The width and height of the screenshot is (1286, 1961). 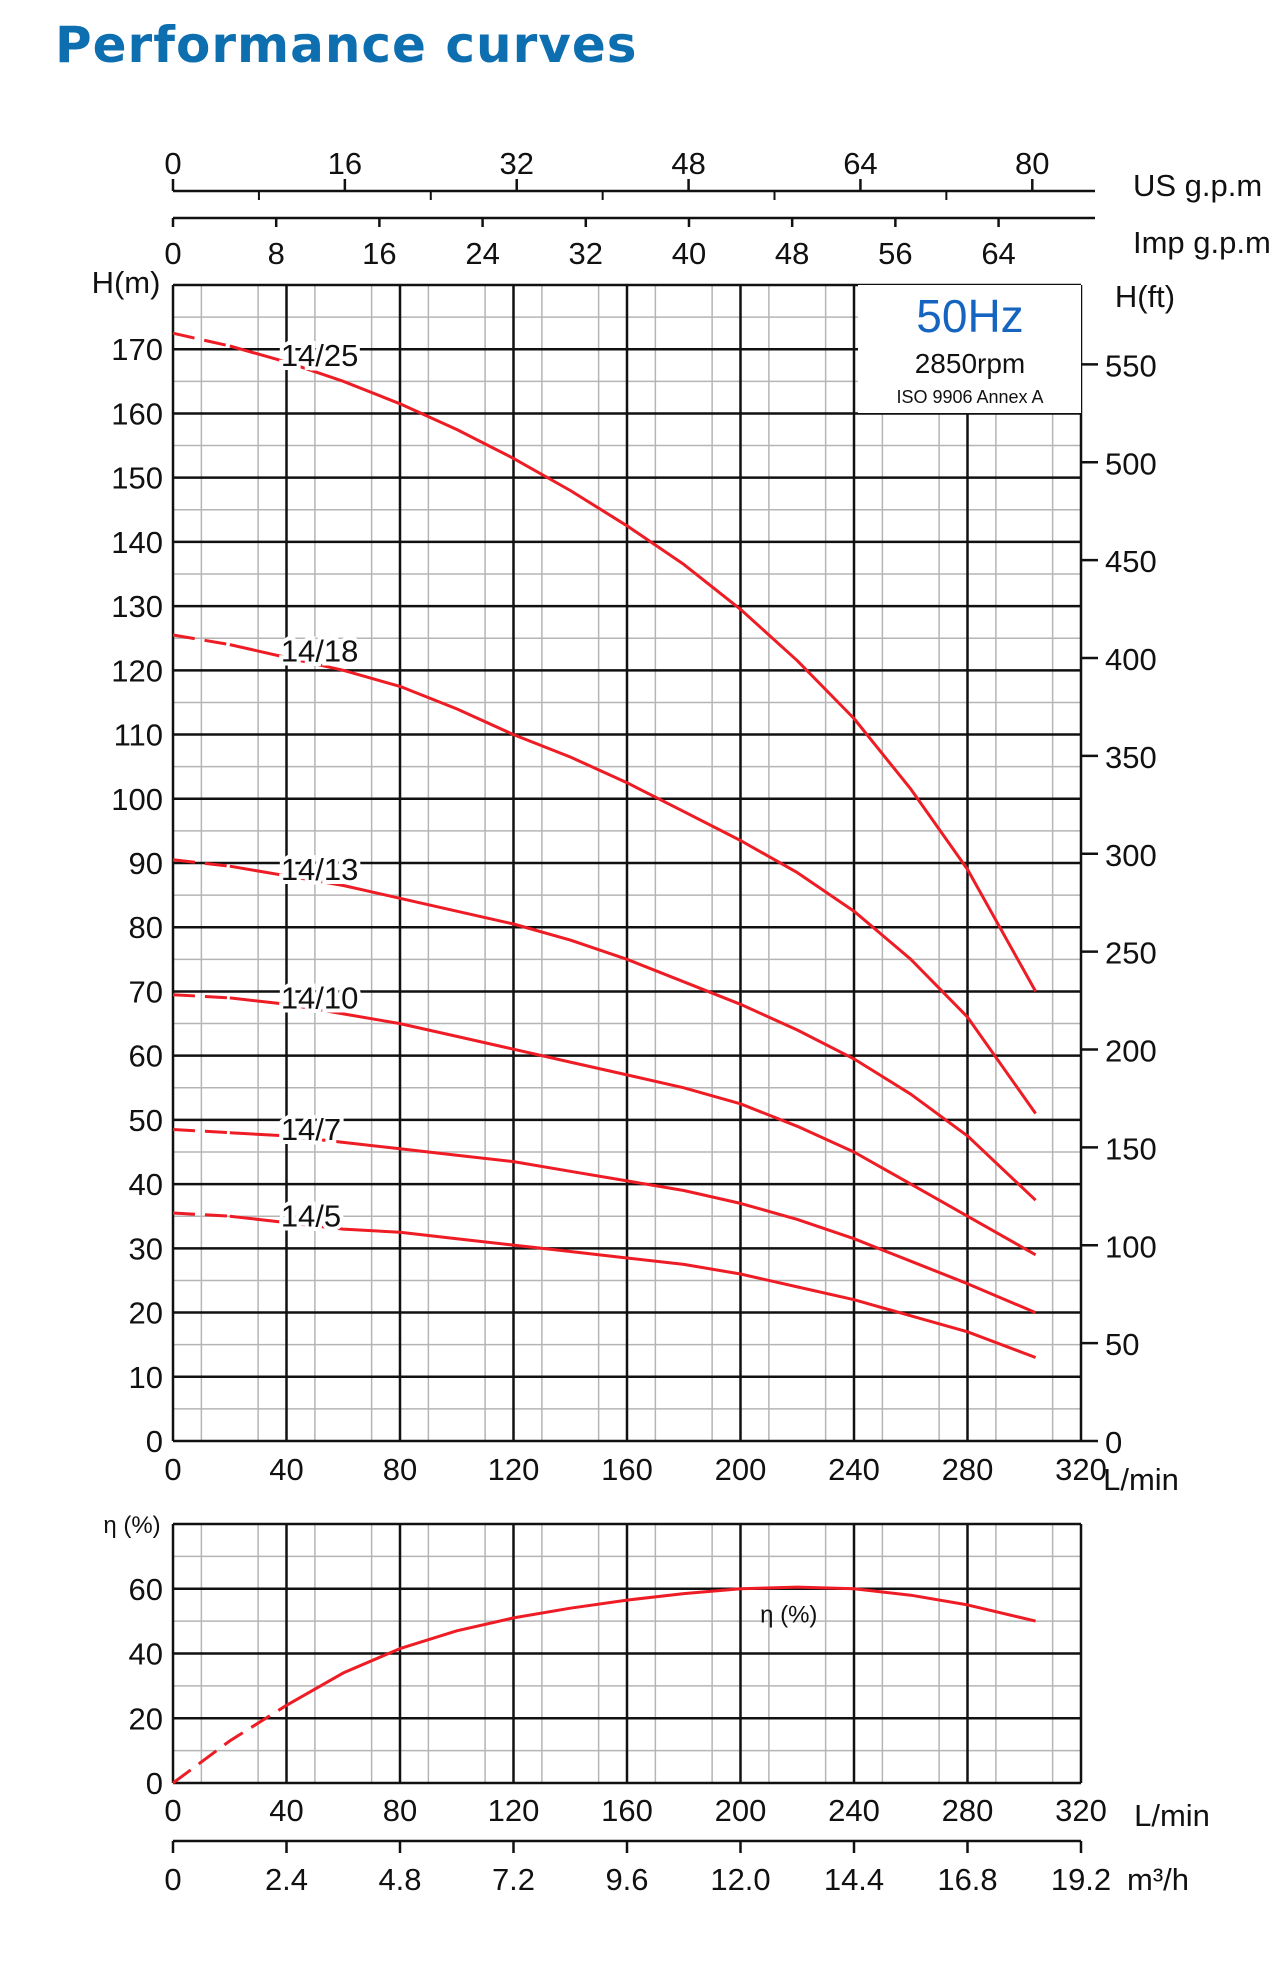 I want to click on y-right-tick-label: 250, so click(x=1131, y=953).